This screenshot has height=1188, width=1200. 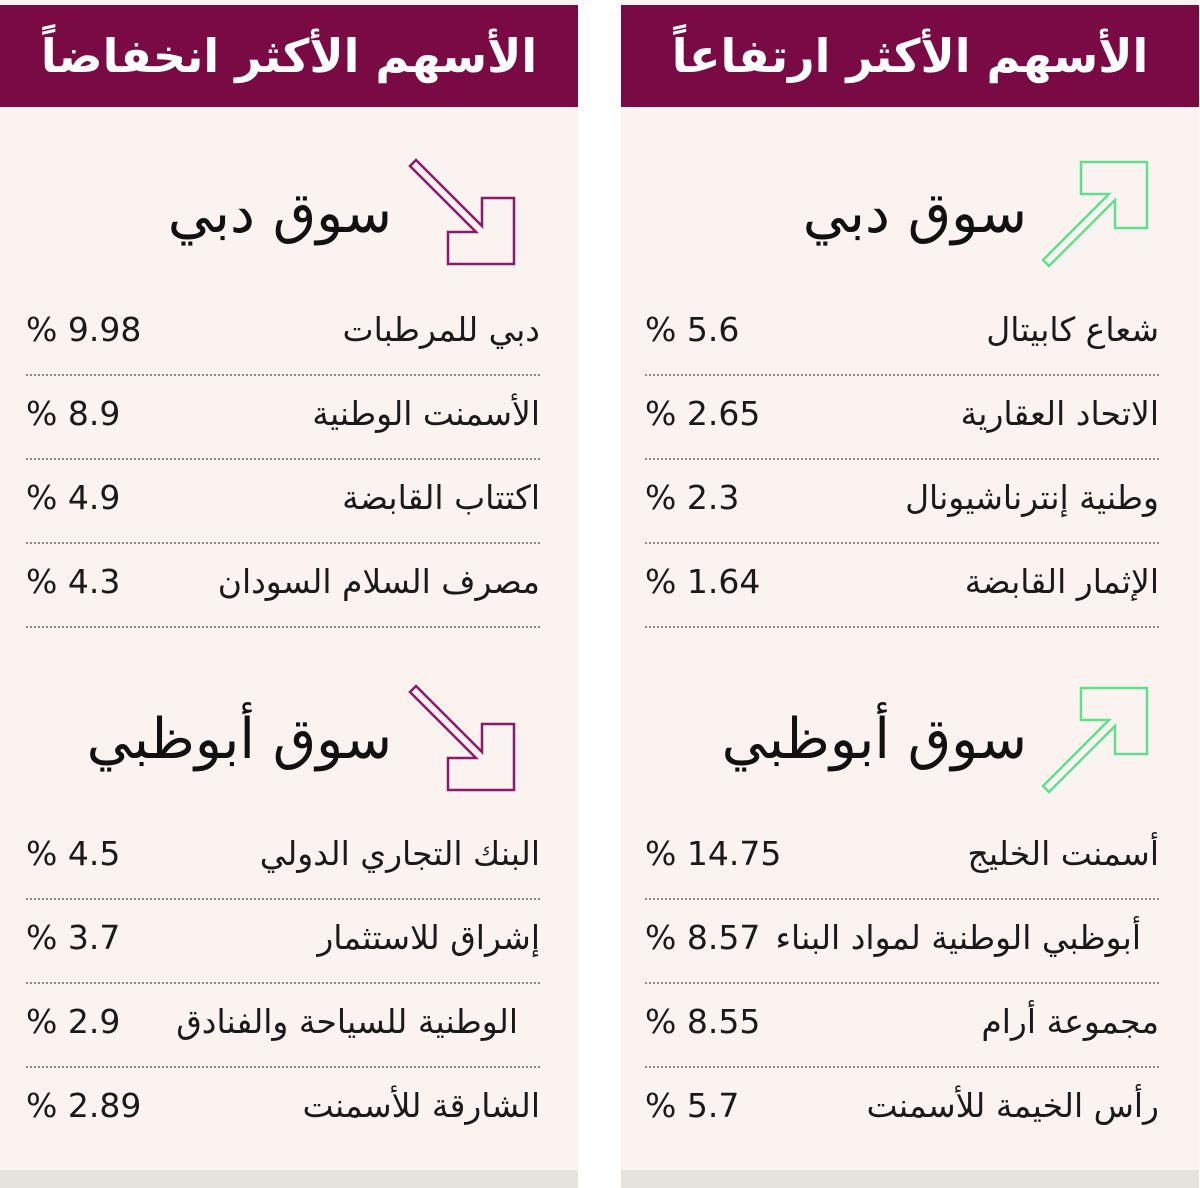 What do you see at coordinates (428, 937) in the screenshot?
I see `stock-name: إشراق للاستثمار` at bounding box center [428, 937].